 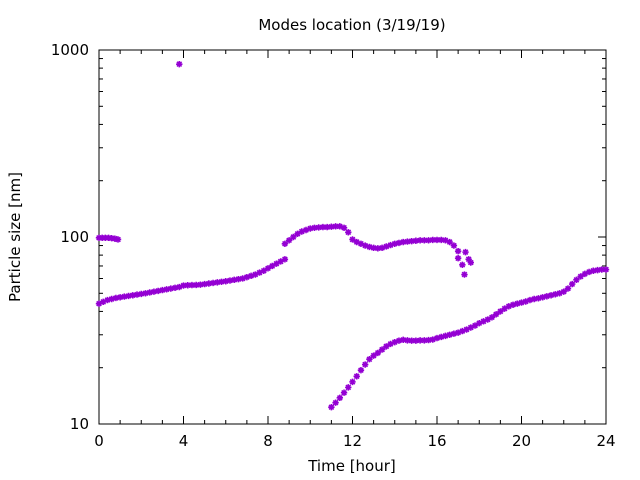 What do you see at coordinates (99, 441) in the screenshot?
I see `x-tick-label: 0` at bounding box center [99, 441].